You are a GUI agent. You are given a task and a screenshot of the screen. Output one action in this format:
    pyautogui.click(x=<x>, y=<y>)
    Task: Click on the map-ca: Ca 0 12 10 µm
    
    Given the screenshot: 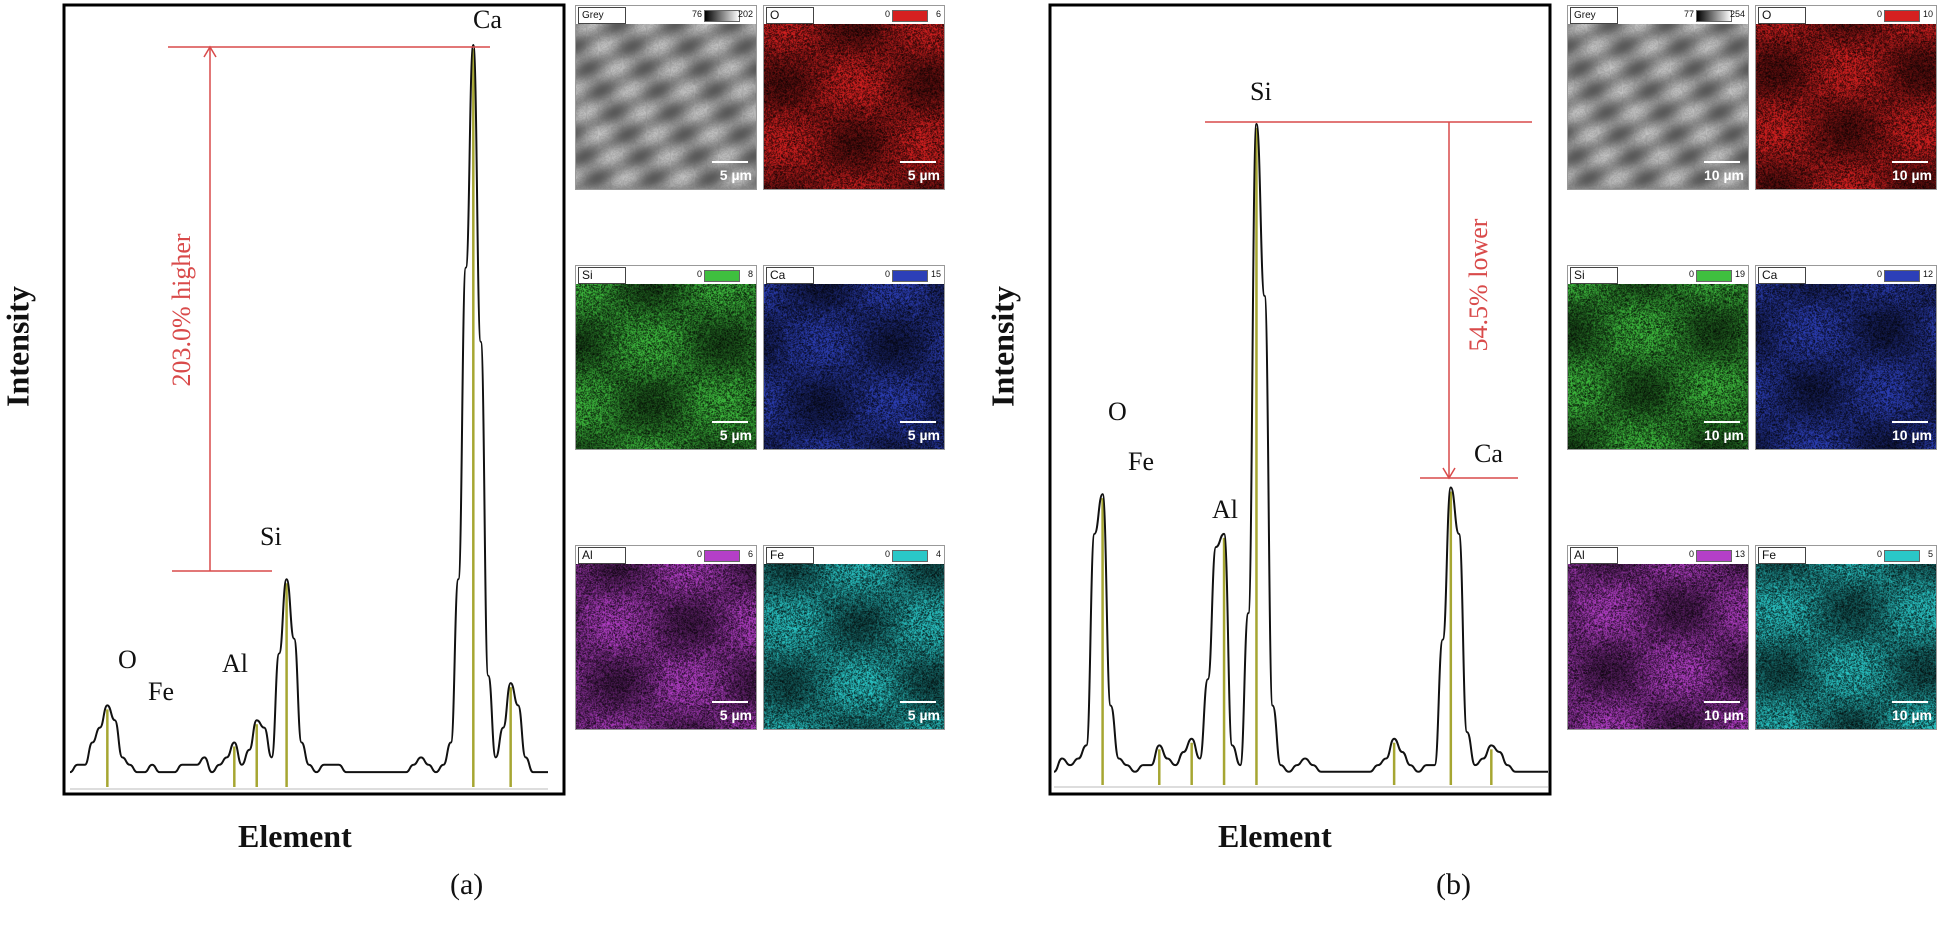 What is the action you would take?
    pyautogui.click(x=1846, y=357)
    